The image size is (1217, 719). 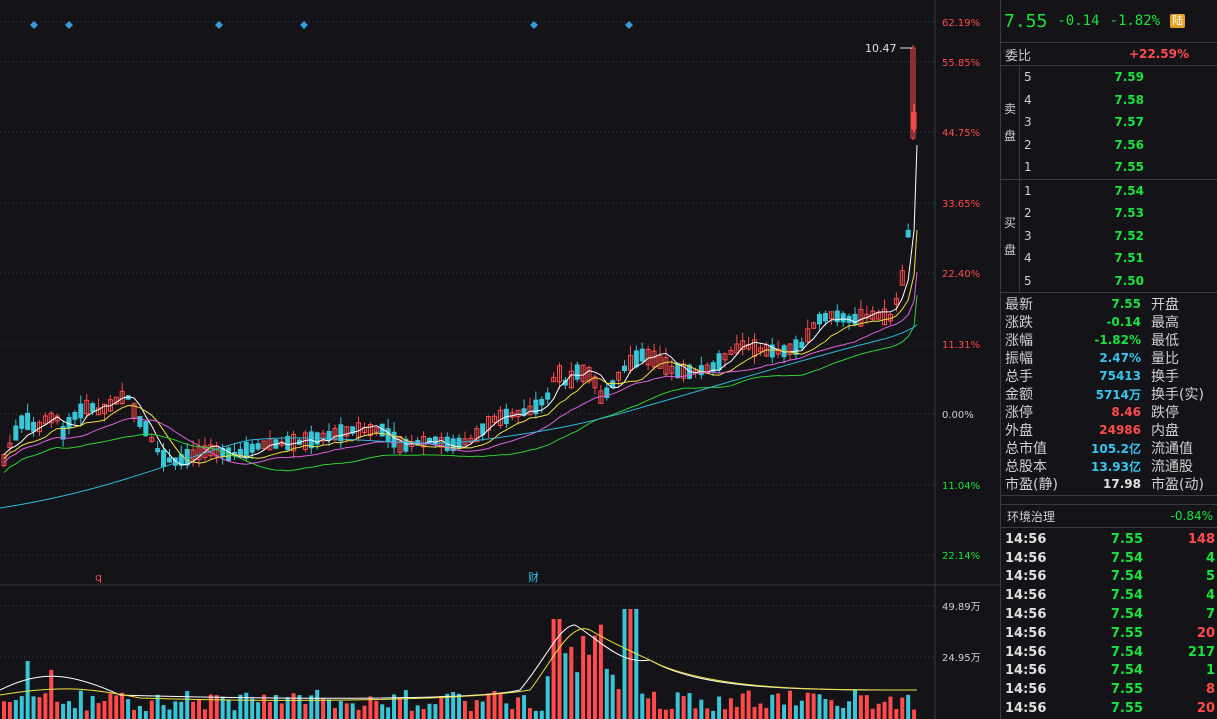 What do you see at coordinates (1118, 258) in the screenshot?
I see `buy-level-row: 4 7.51` at bounding box center [1118, 258].